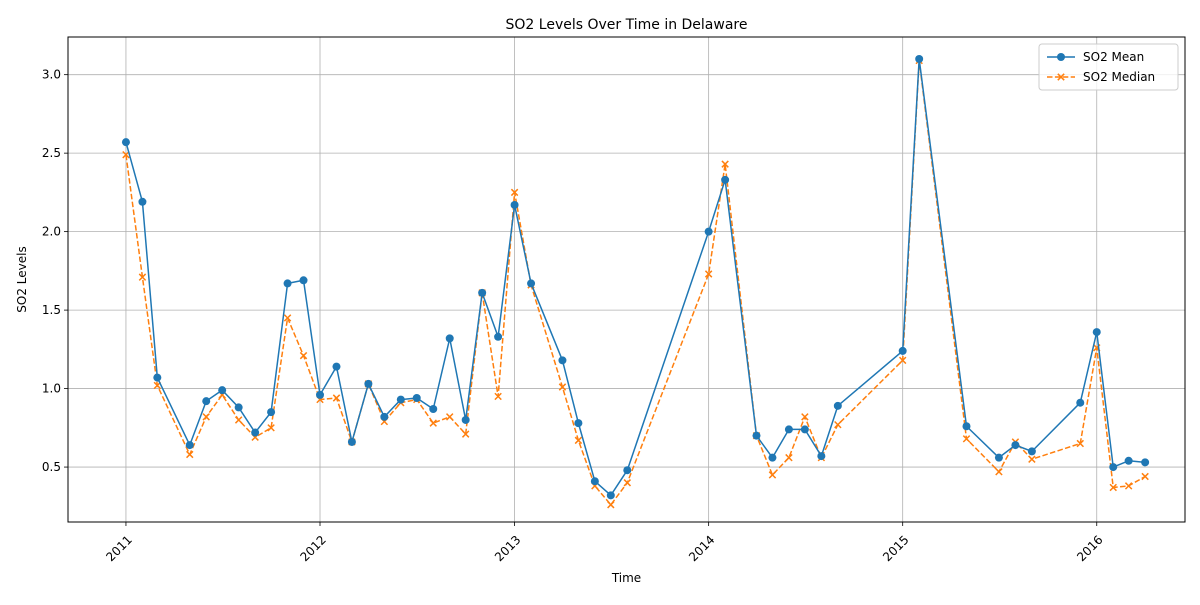 The height and width of the screenshot is (605, 1200). Describe the element at coordinates (51, 153) in the screenshot. I see `y-tick-label: 2.5` at that location.